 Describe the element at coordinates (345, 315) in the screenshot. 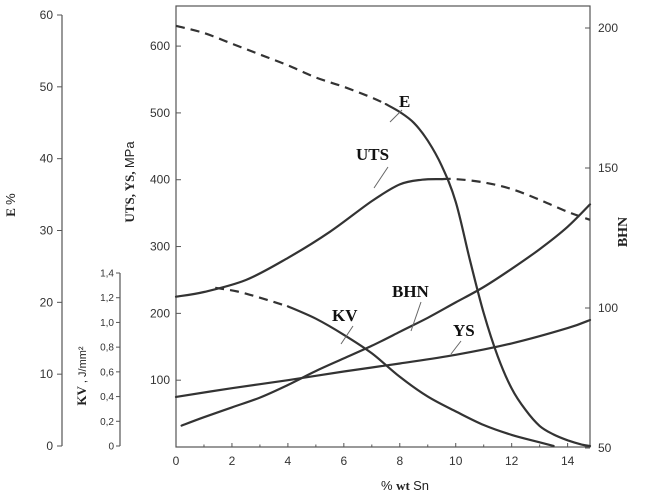

I see `kv-series-label: KV` at that location.